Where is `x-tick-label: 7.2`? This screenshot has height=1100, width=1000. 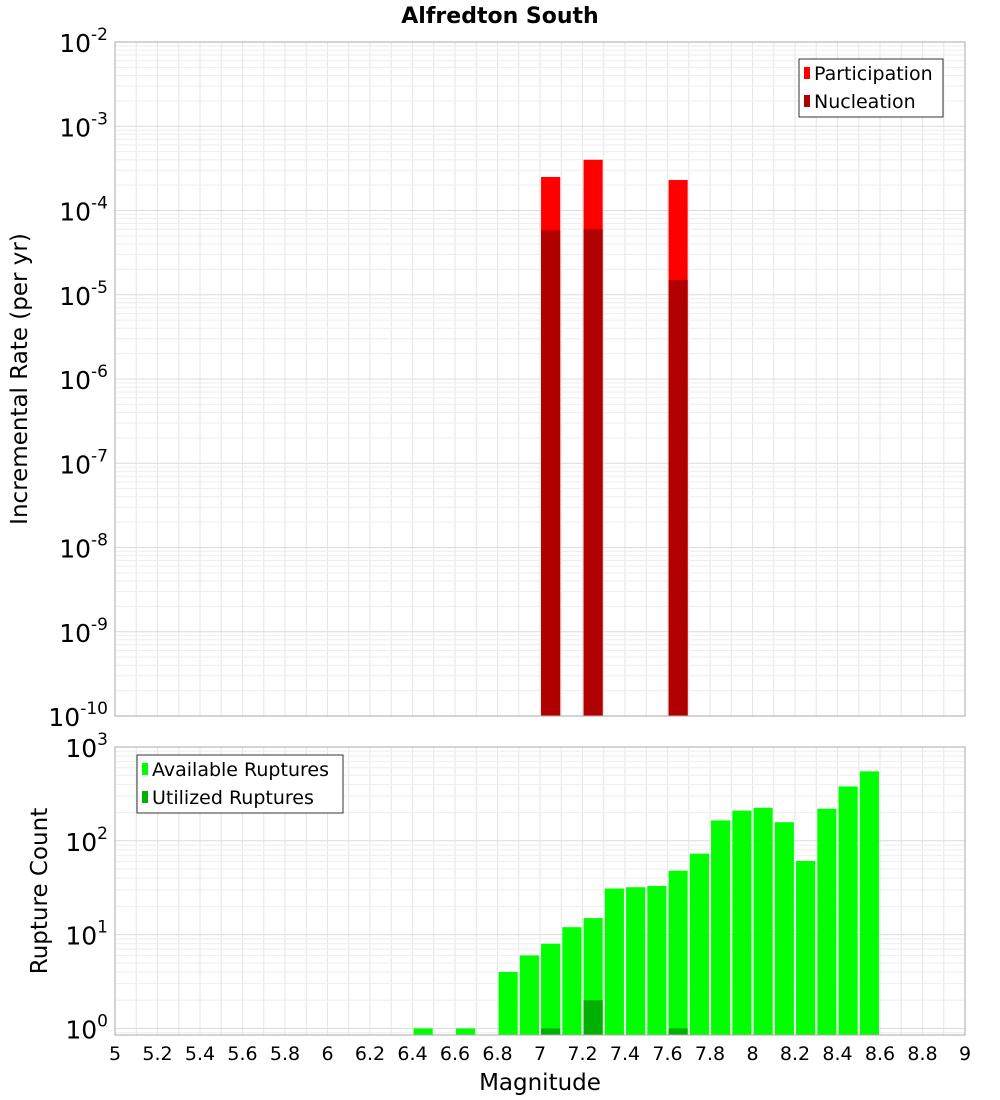
x-tick-label: 7.2 is located at coordinates (582, 1054).